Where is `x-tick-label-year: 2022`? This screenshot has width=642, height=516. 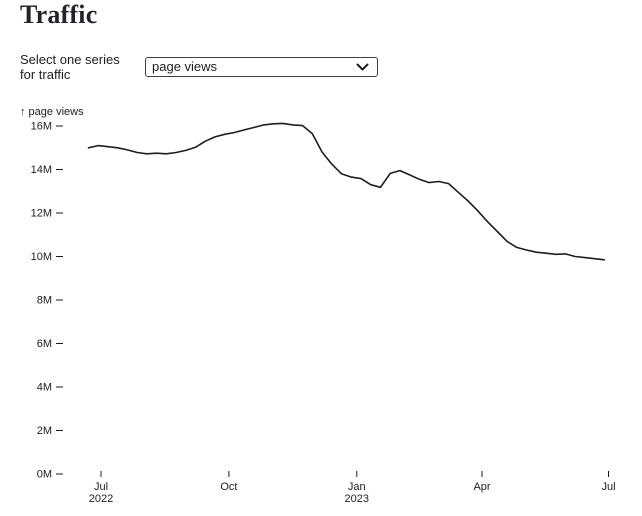
x-tick-label-year: 2022 is located at coordinates (101, 499).